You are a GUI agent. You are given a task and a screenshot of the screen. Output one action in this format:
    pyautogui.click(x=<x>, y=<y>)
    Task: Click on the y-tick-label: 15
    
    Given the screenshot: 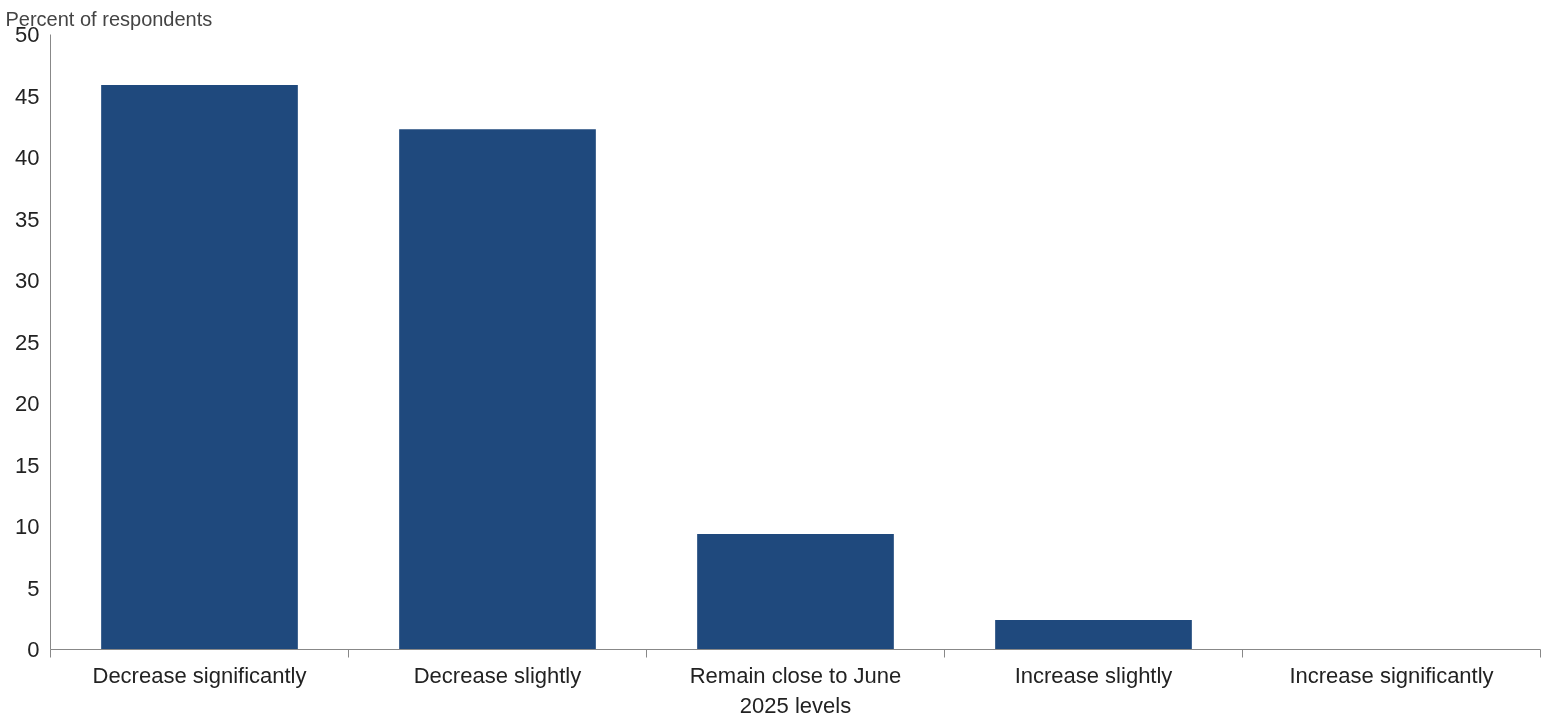 What is the action you would take?
    pyautogui.click(x=27, y=465)
    